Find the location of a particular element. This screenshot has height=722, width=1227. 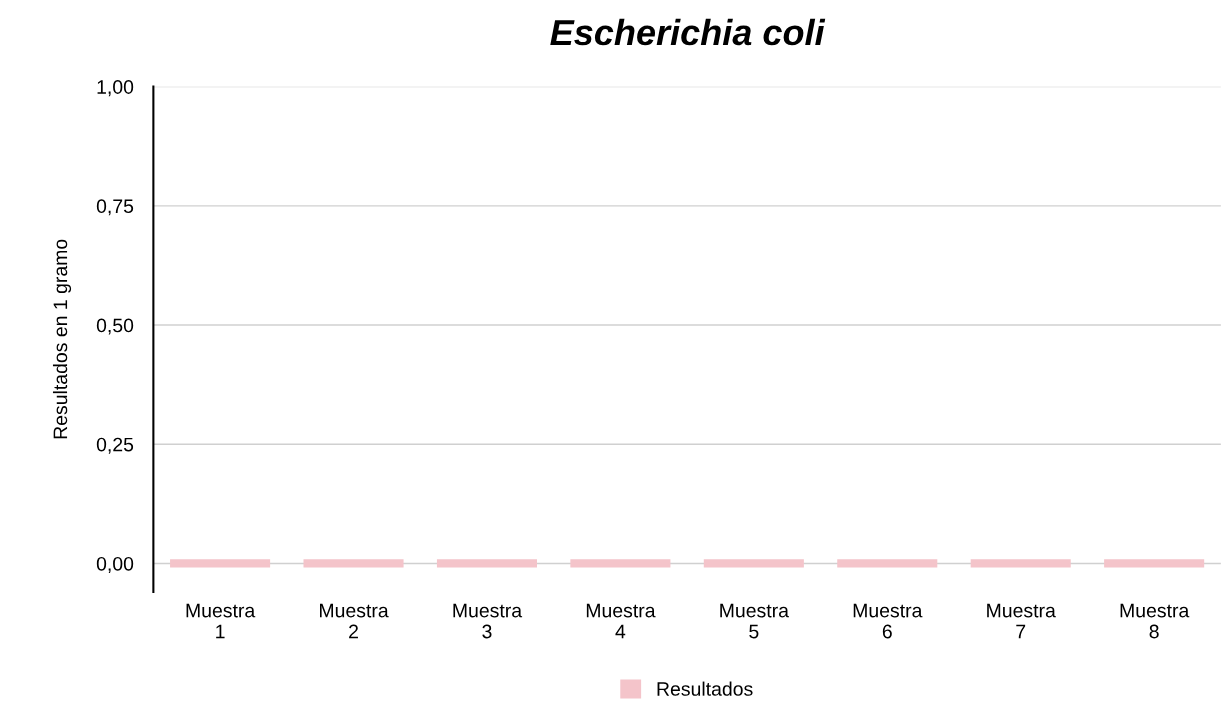

x-tick-label: Muestra 2 is located at coordinates (354, 621).